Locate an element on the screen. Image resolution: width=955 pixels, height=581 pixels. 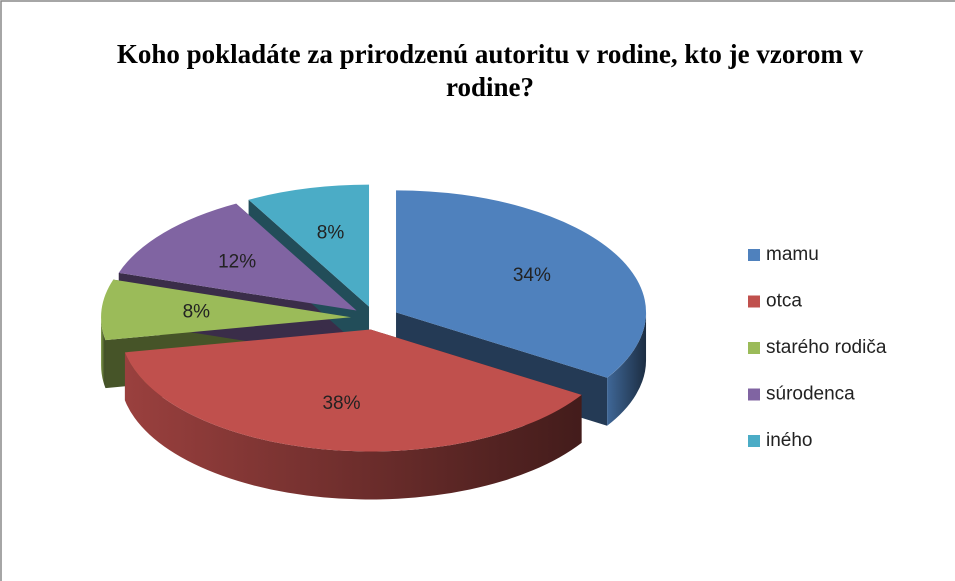
legend-label: iného is located at coordinates (789, 440).